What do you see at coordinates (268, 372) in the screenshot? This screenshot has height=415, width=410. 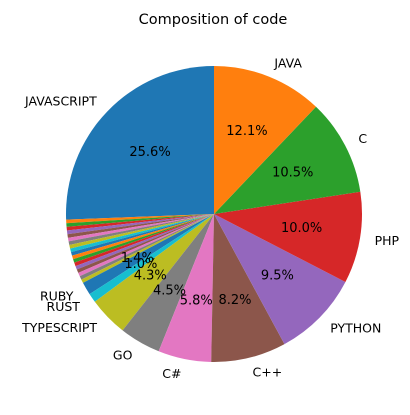 I see `pie-category-label: C++` at bounding box center [268, 372].